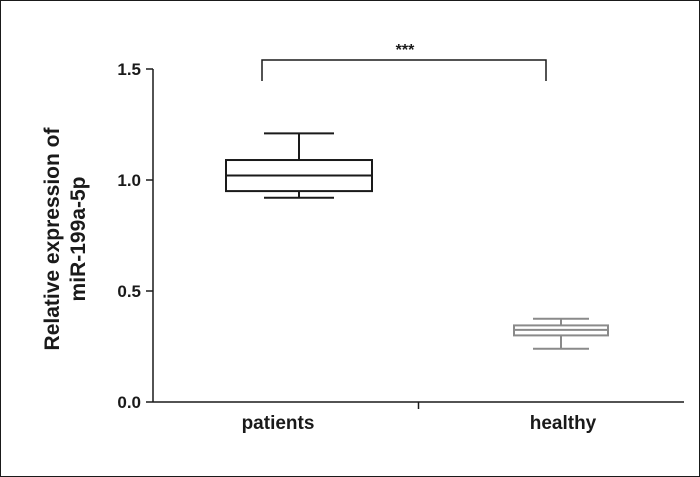  I want to click on significance-label: ***, so click(405, 50).